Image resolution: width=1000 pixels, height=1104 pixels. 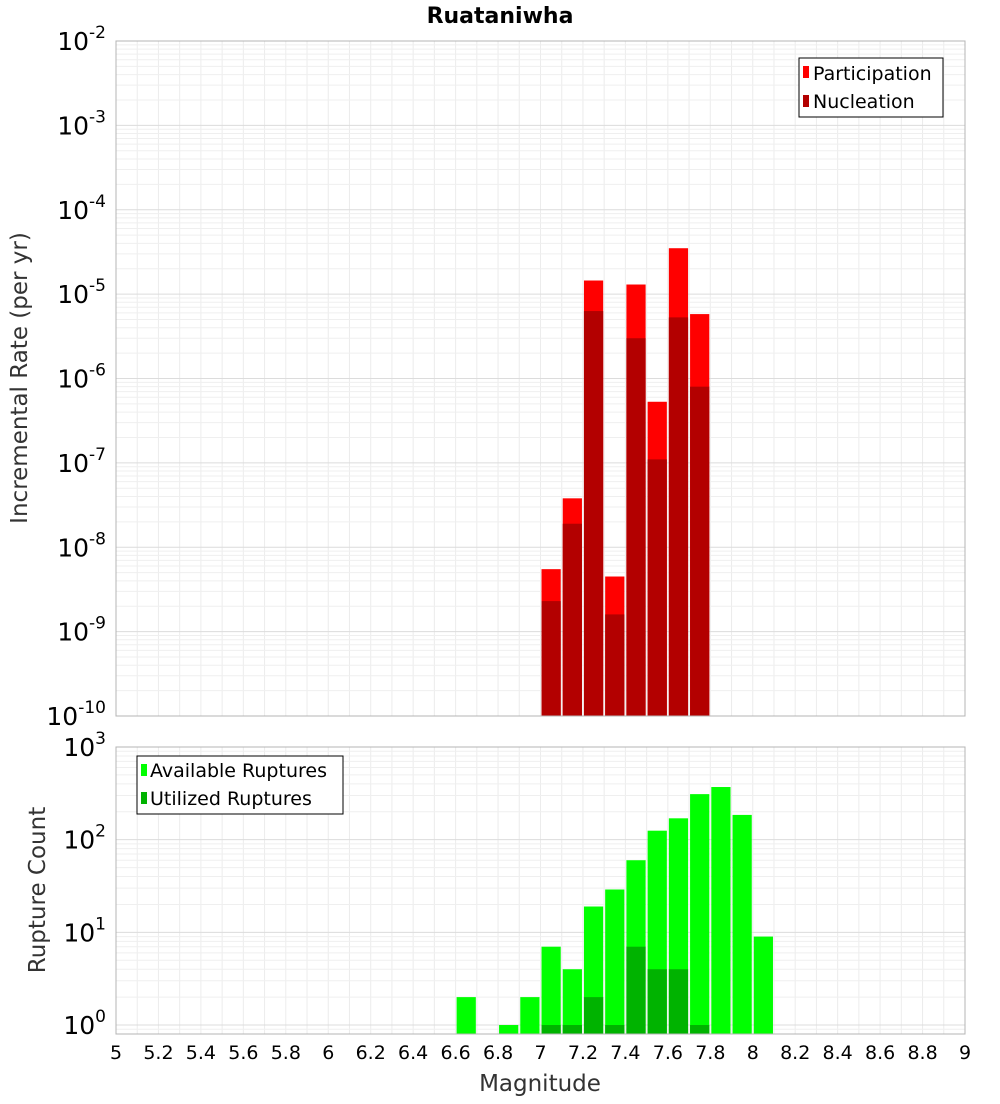 I want to click on x-tick-label: 8.4, so click(x=838, y=1053).